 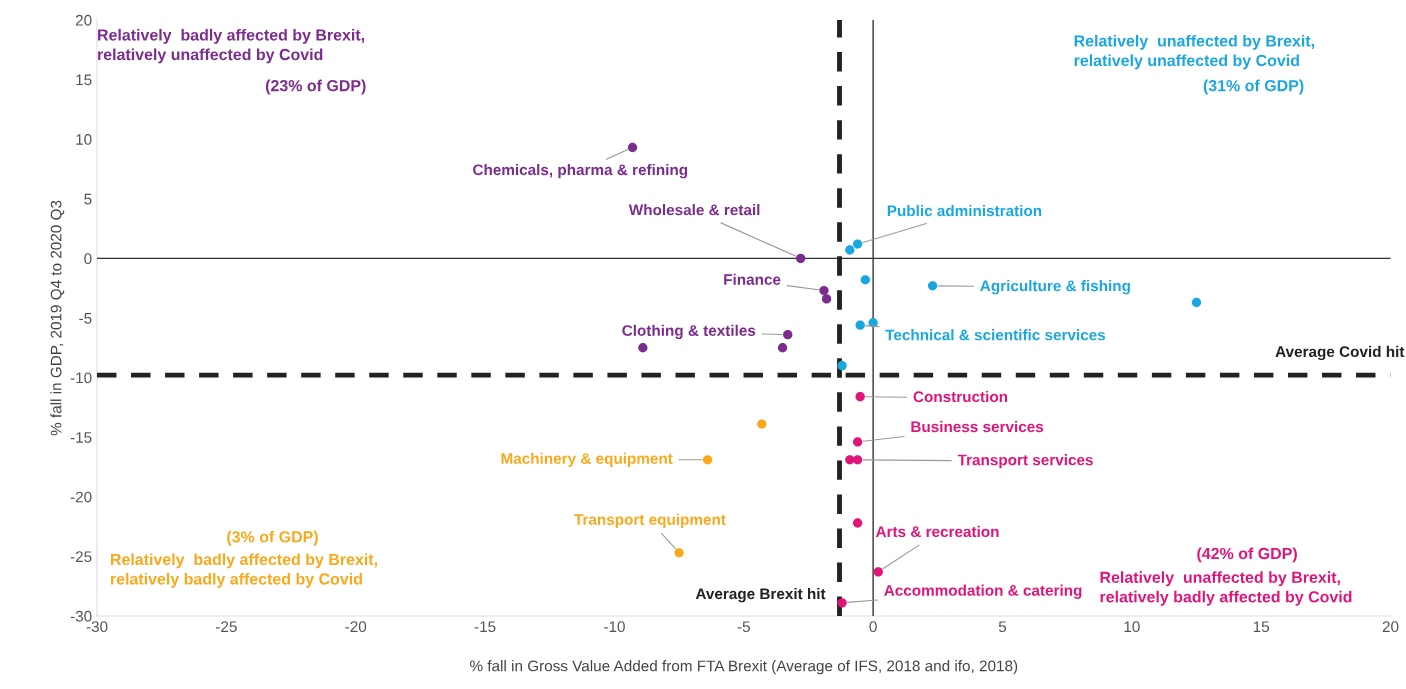 I want to click on annotation: Wholesale & retail, so click(x=694, y=210).